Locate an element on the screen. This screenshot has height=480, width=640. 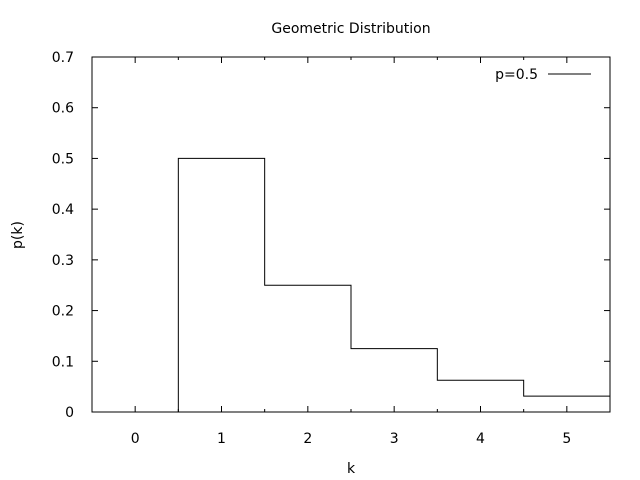
y-tick-label: 0.6 is located at coordinates (63, 109).